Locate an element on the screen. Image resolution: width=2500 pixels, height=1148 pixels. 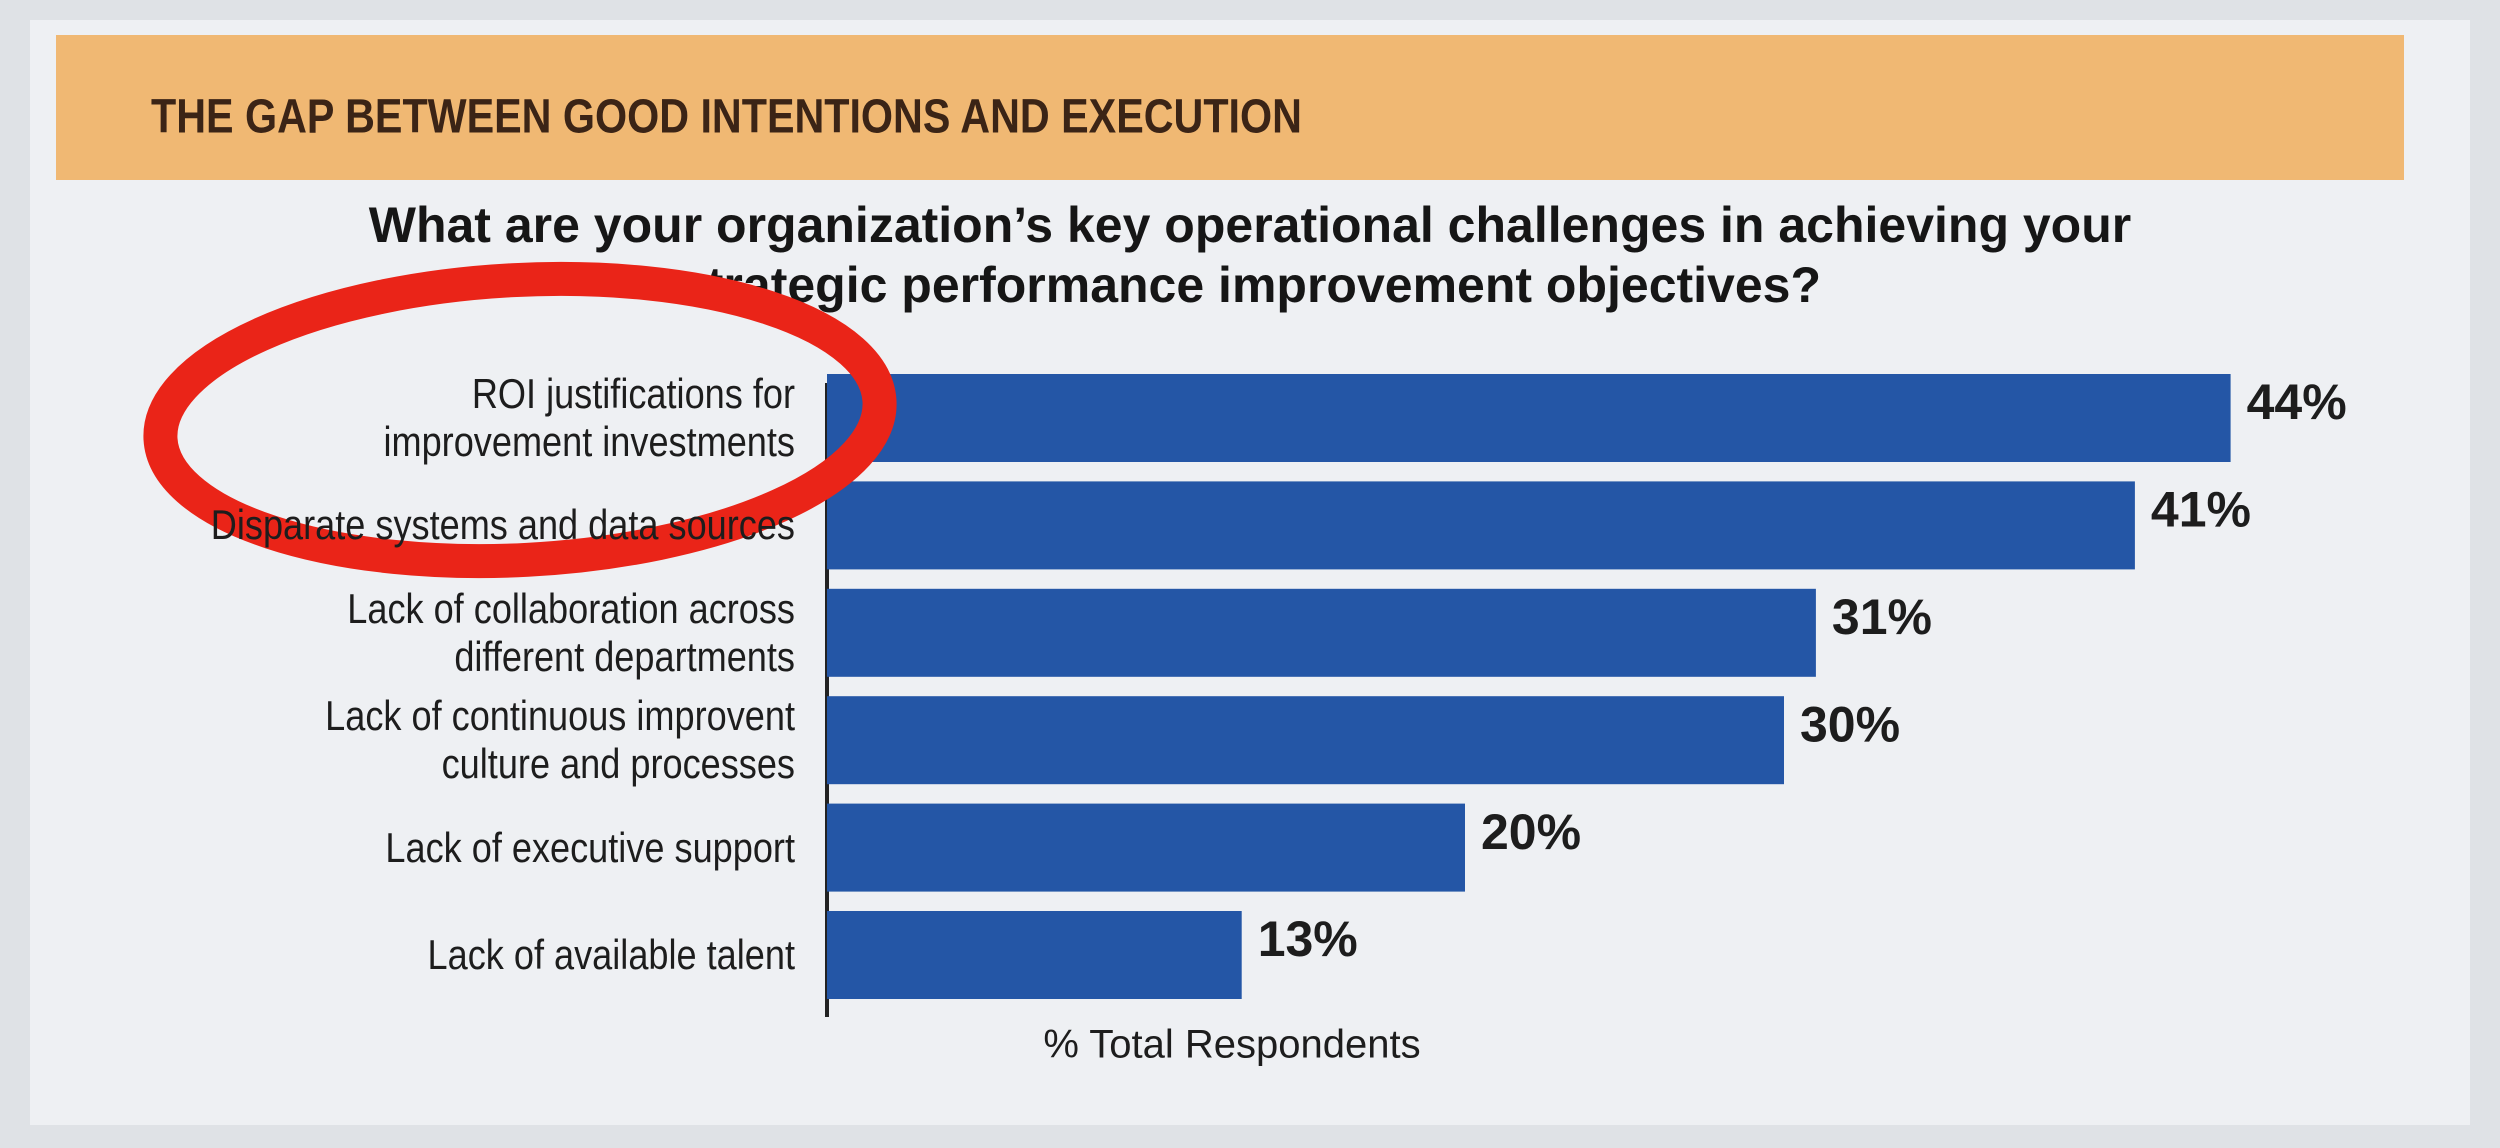
header-band is located at coordinates (1230, 107).